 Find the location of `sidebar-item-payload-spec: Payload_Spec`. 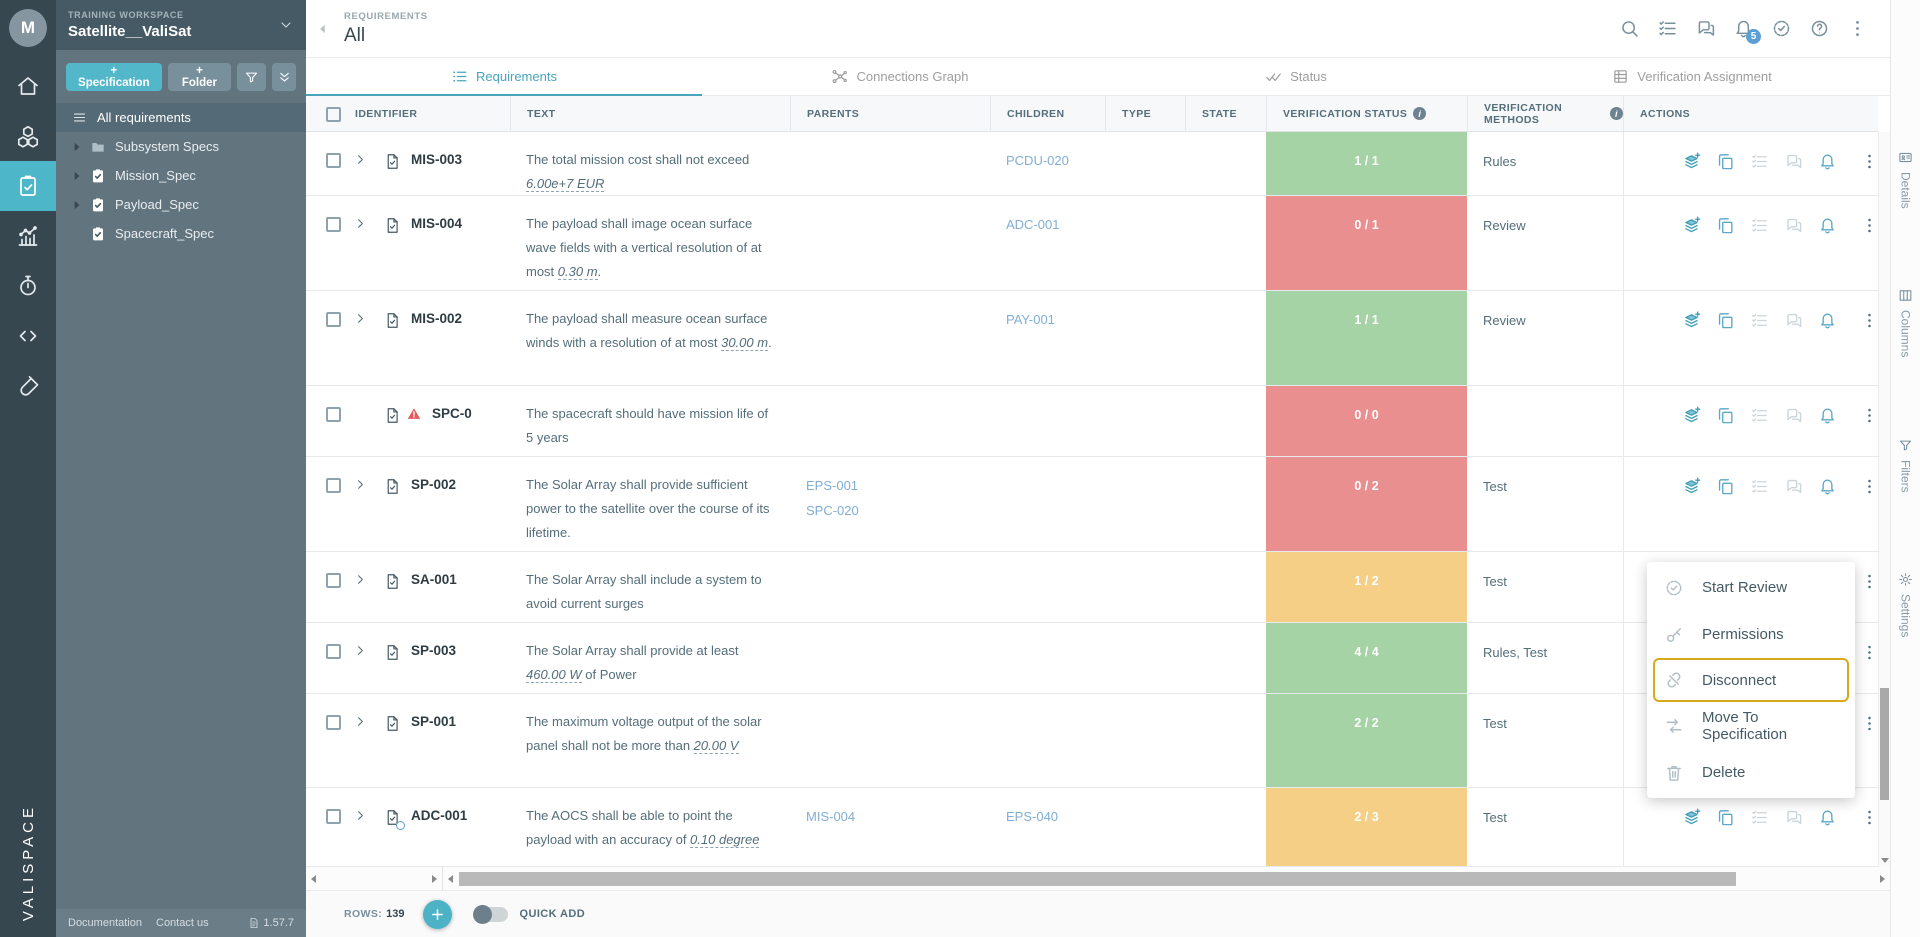

sidebar-item-payload-spec: Payload_Spec is located at coordinates (181, 204).